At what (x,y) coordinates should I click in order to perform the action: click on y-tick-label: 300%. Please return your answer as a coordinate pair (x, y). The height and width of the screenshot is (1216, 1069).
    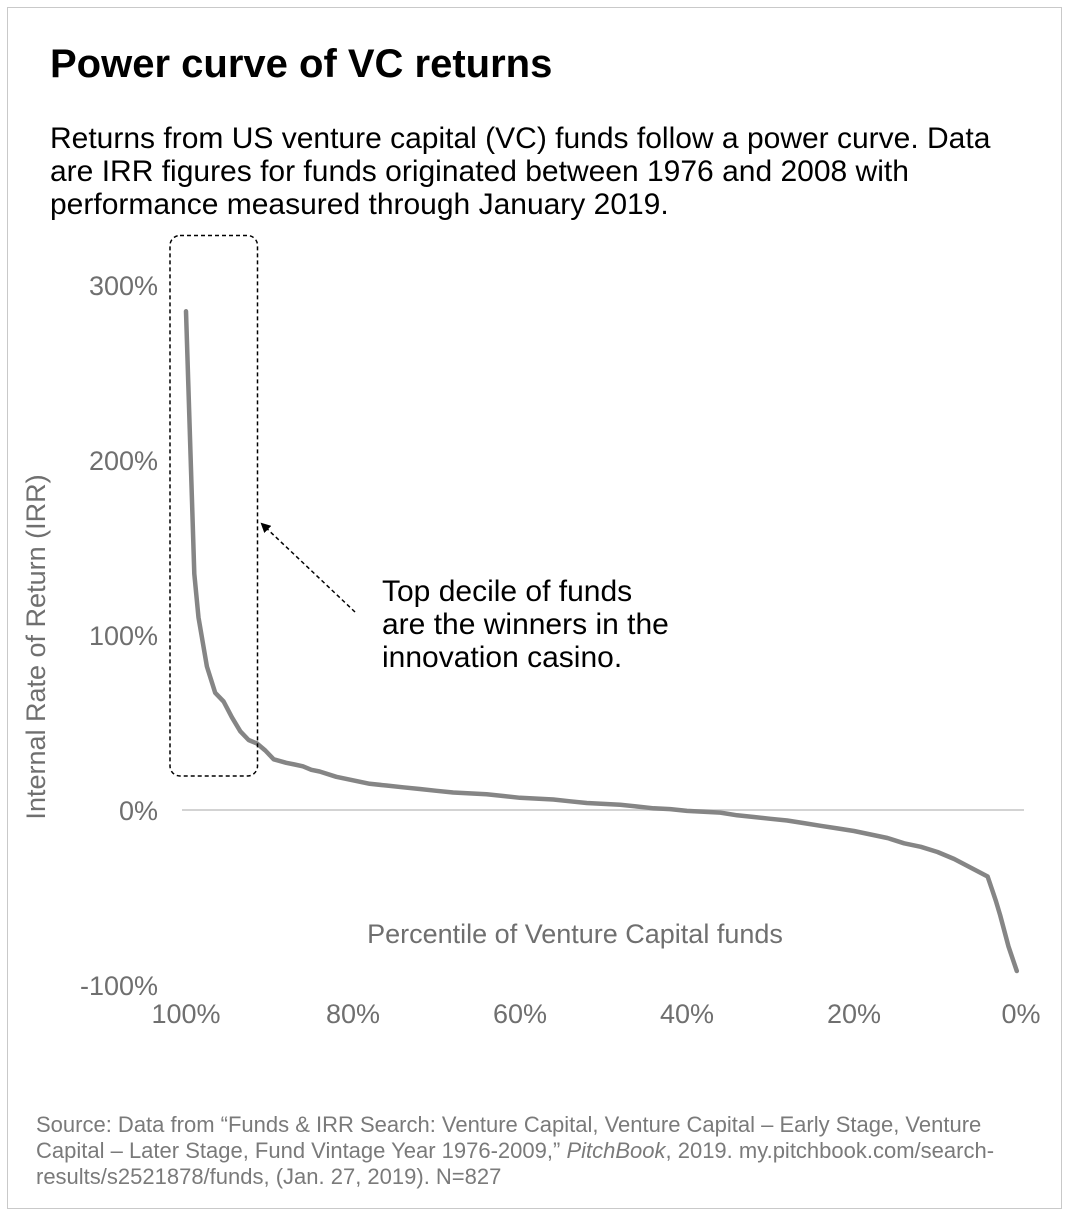
    Looking at the image, I should click on (123, 286).